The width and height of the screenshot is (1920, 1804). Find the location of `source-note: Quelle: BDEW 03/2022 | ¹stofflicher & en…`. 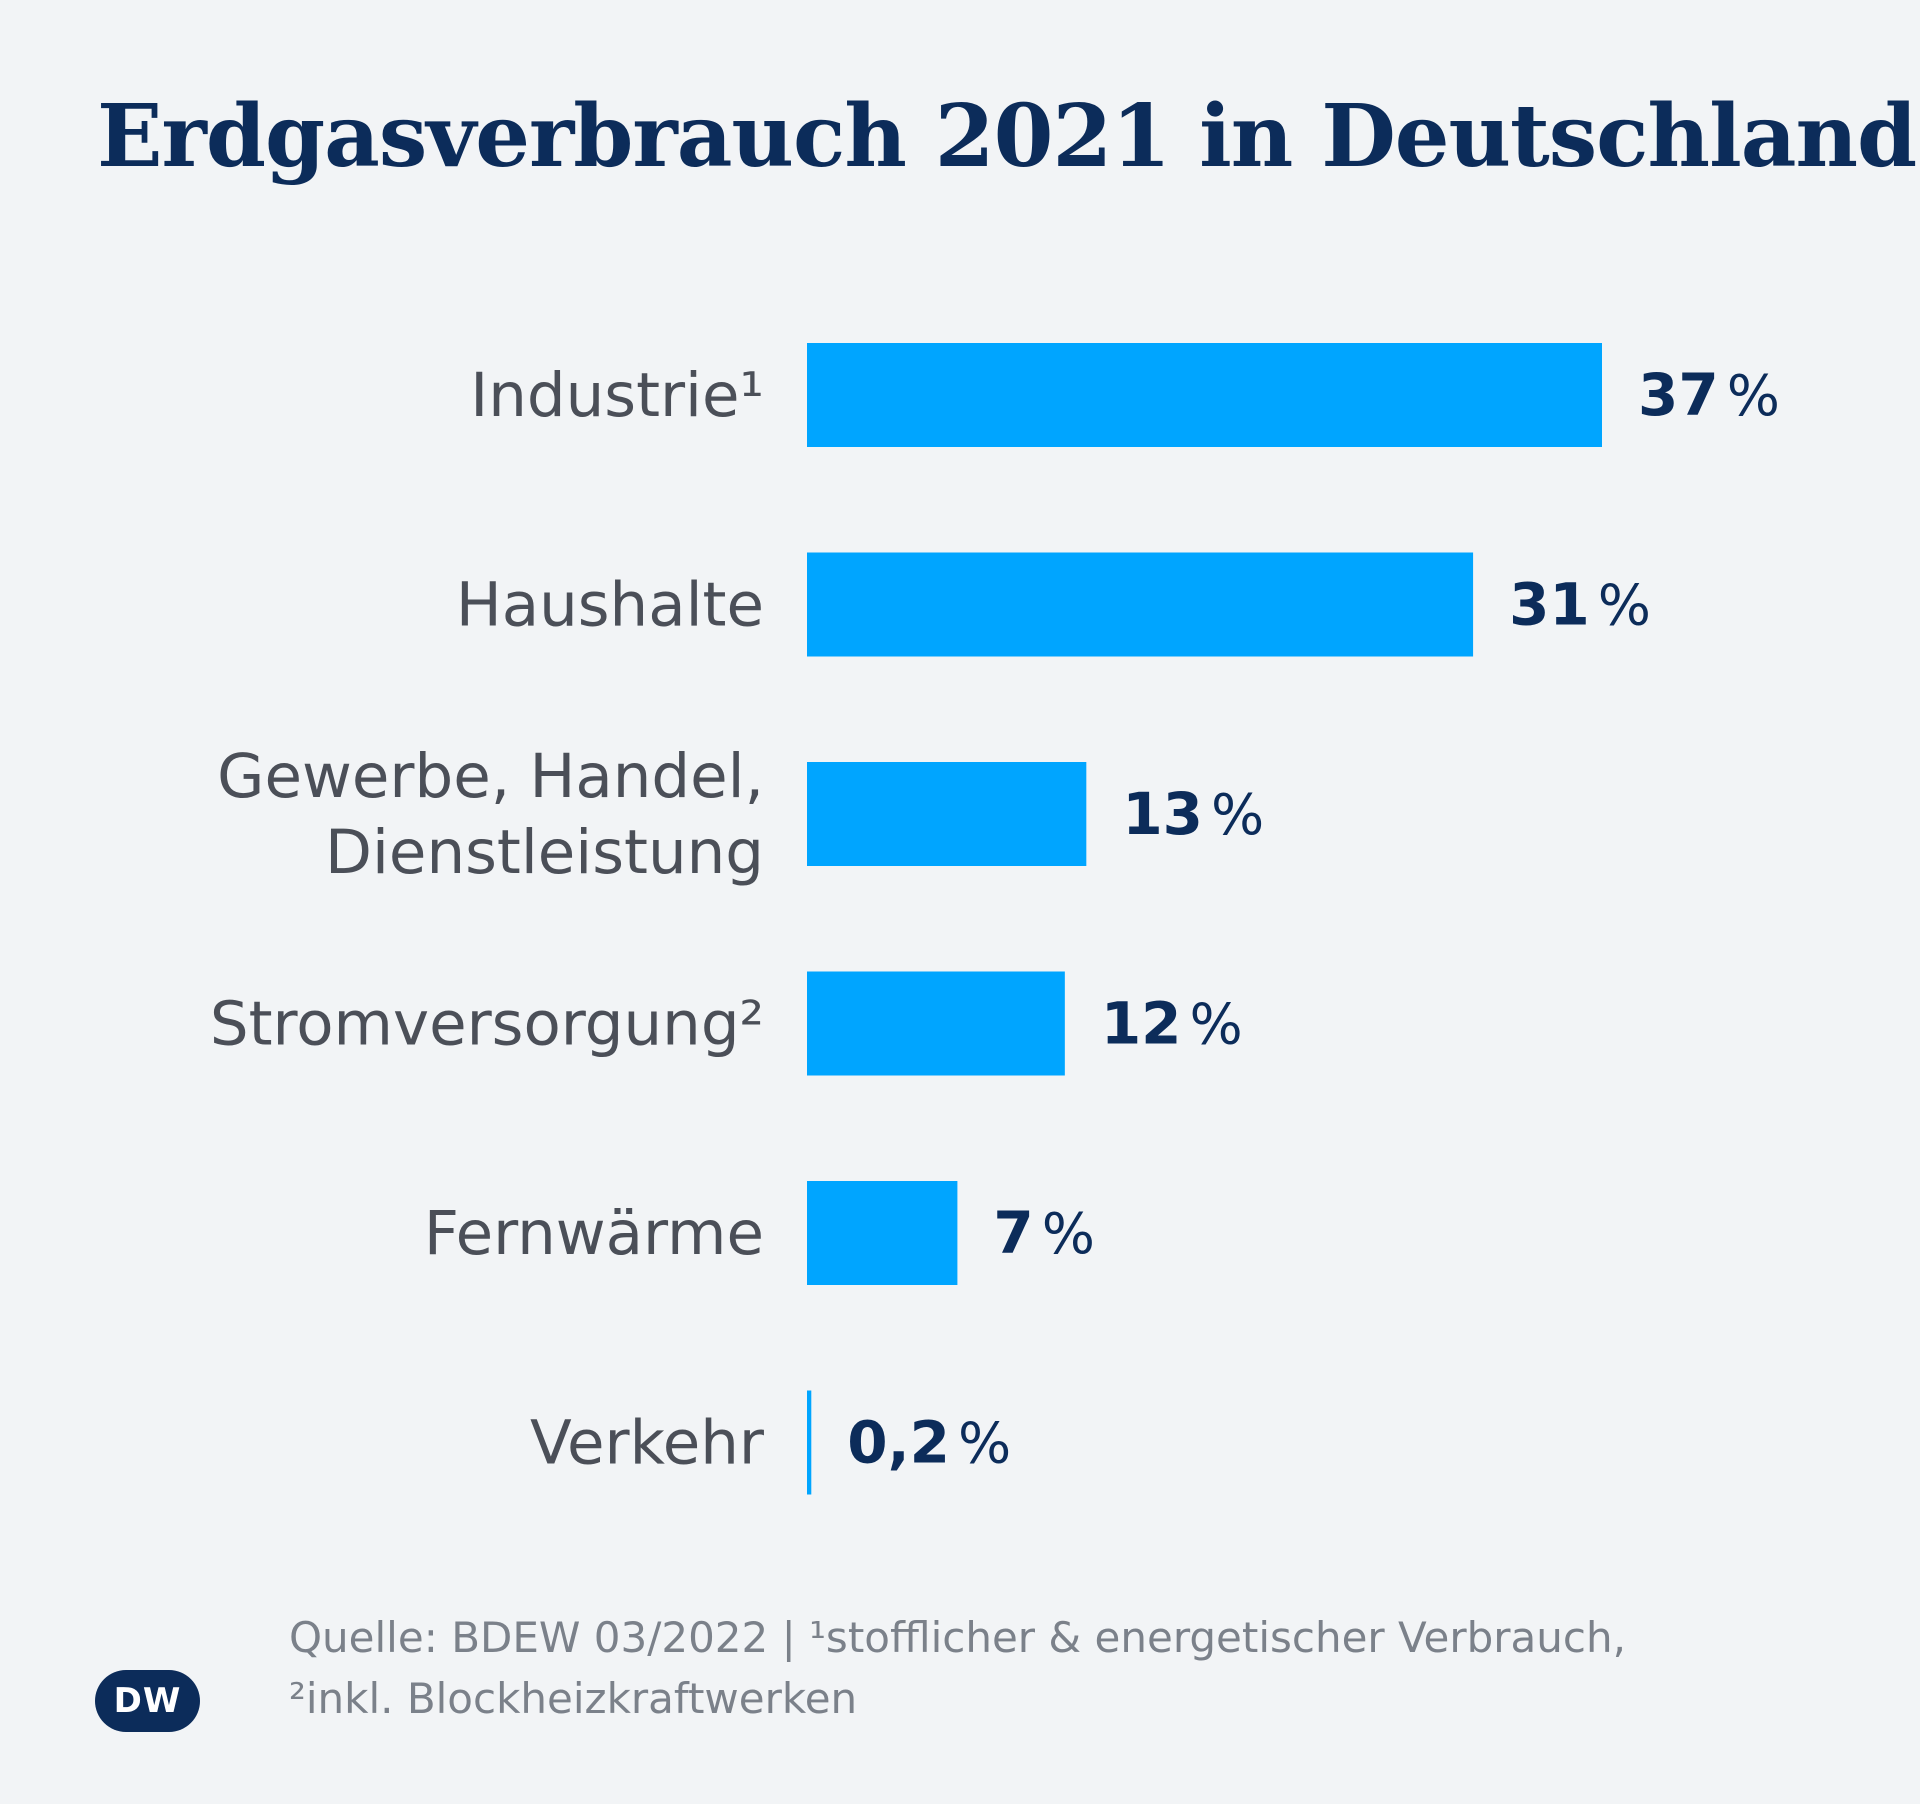

source-note: Quelle: BDEW 03/2022 | ¹stofflicher & en… is located at coordinates (1069, 1668).